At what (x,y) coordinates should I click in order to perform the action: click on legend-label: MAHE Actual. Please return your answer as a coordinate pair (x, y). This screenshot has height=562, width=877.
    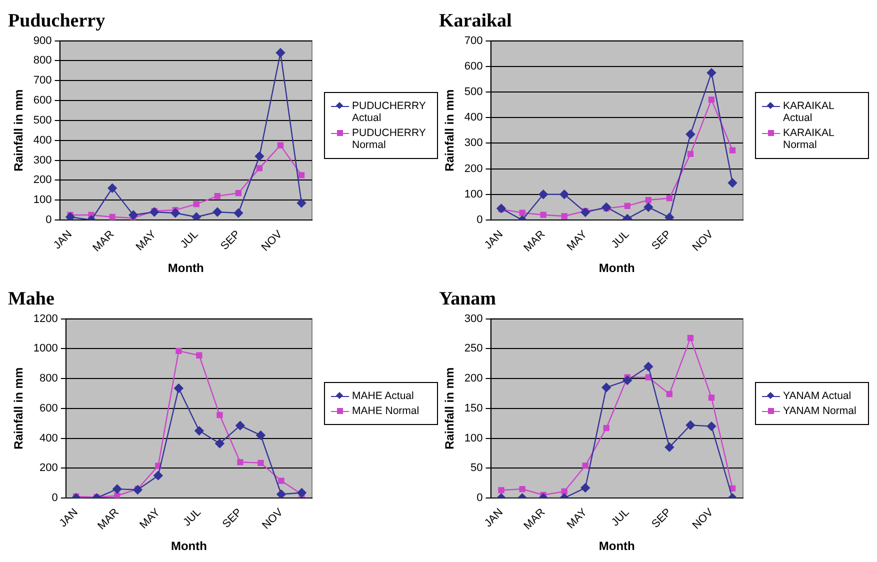
    Looking at the image, I should click on (383, 396).